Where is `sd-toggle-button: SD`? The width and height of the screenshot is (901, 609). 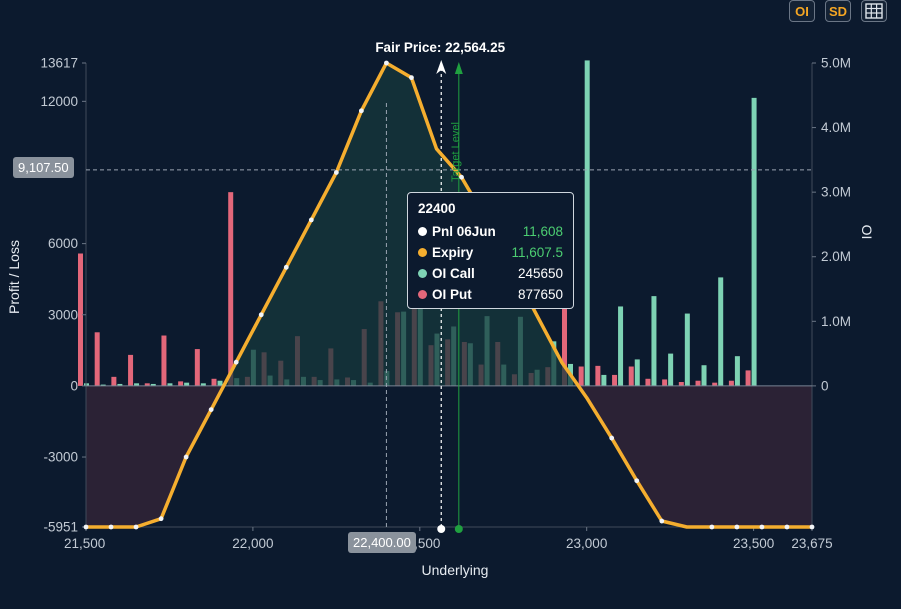 sd-toggle-button: SD is located at coordinates (838, 11).